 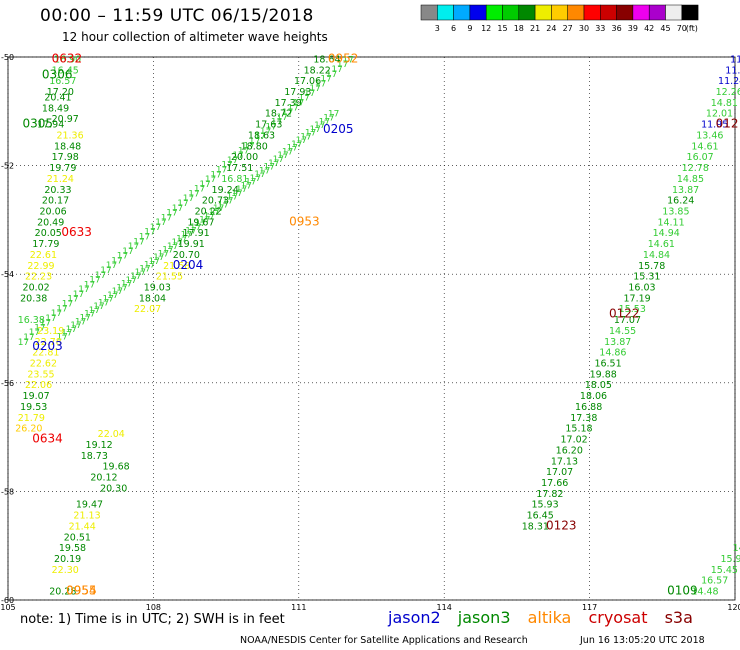 I want to click on wave-height-value: 19.79, so click(x=62, y=168).